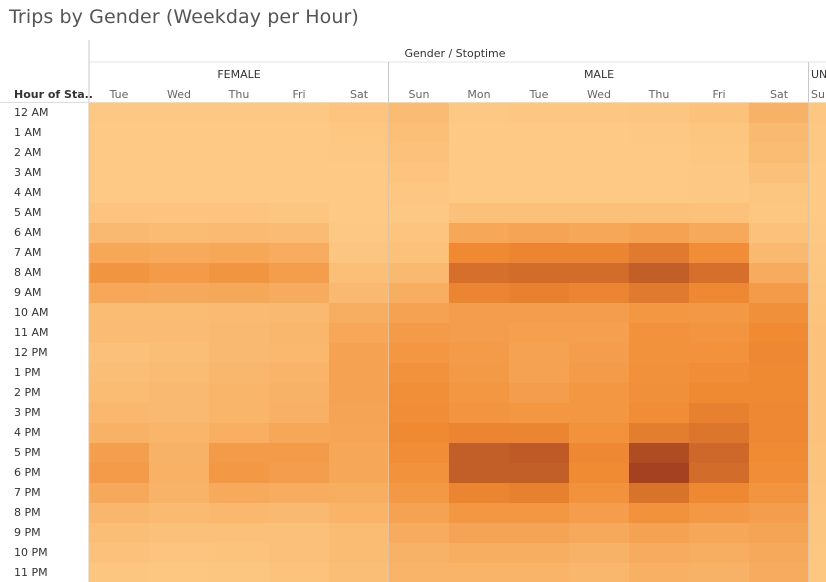 The image size is (826, 582). What do you see at coordinates (31, 572) in the screenshot?
I see `hour-label: 11 PM` at bounding box center [31, 572].